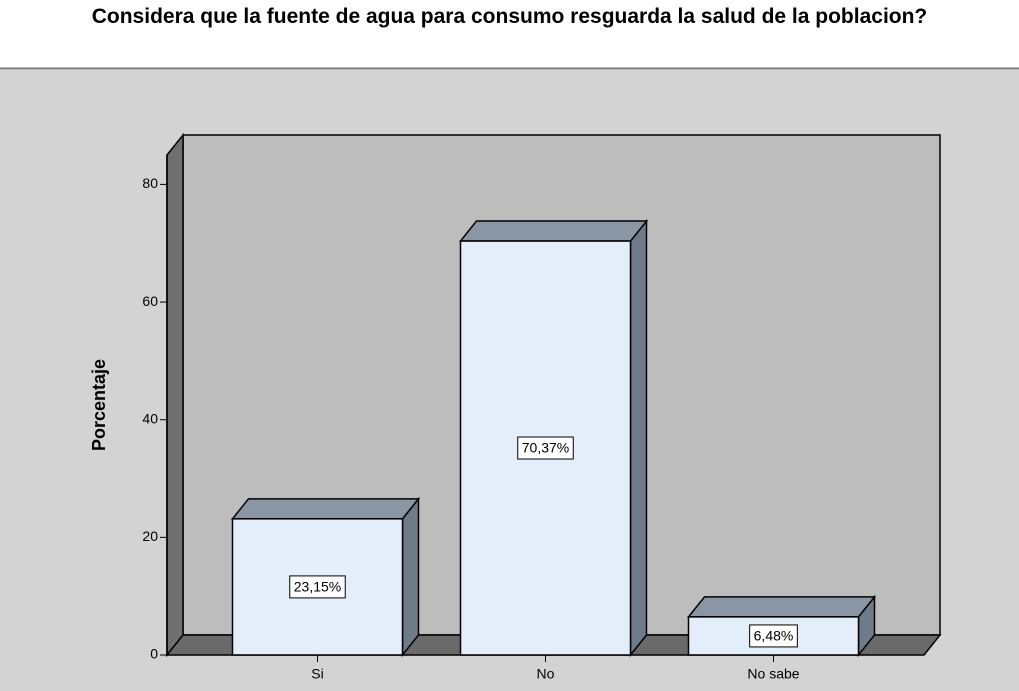 The width and height of the screenshot is (1019, 691). I want to click on value-label: 6,48%, so click(774, 636).